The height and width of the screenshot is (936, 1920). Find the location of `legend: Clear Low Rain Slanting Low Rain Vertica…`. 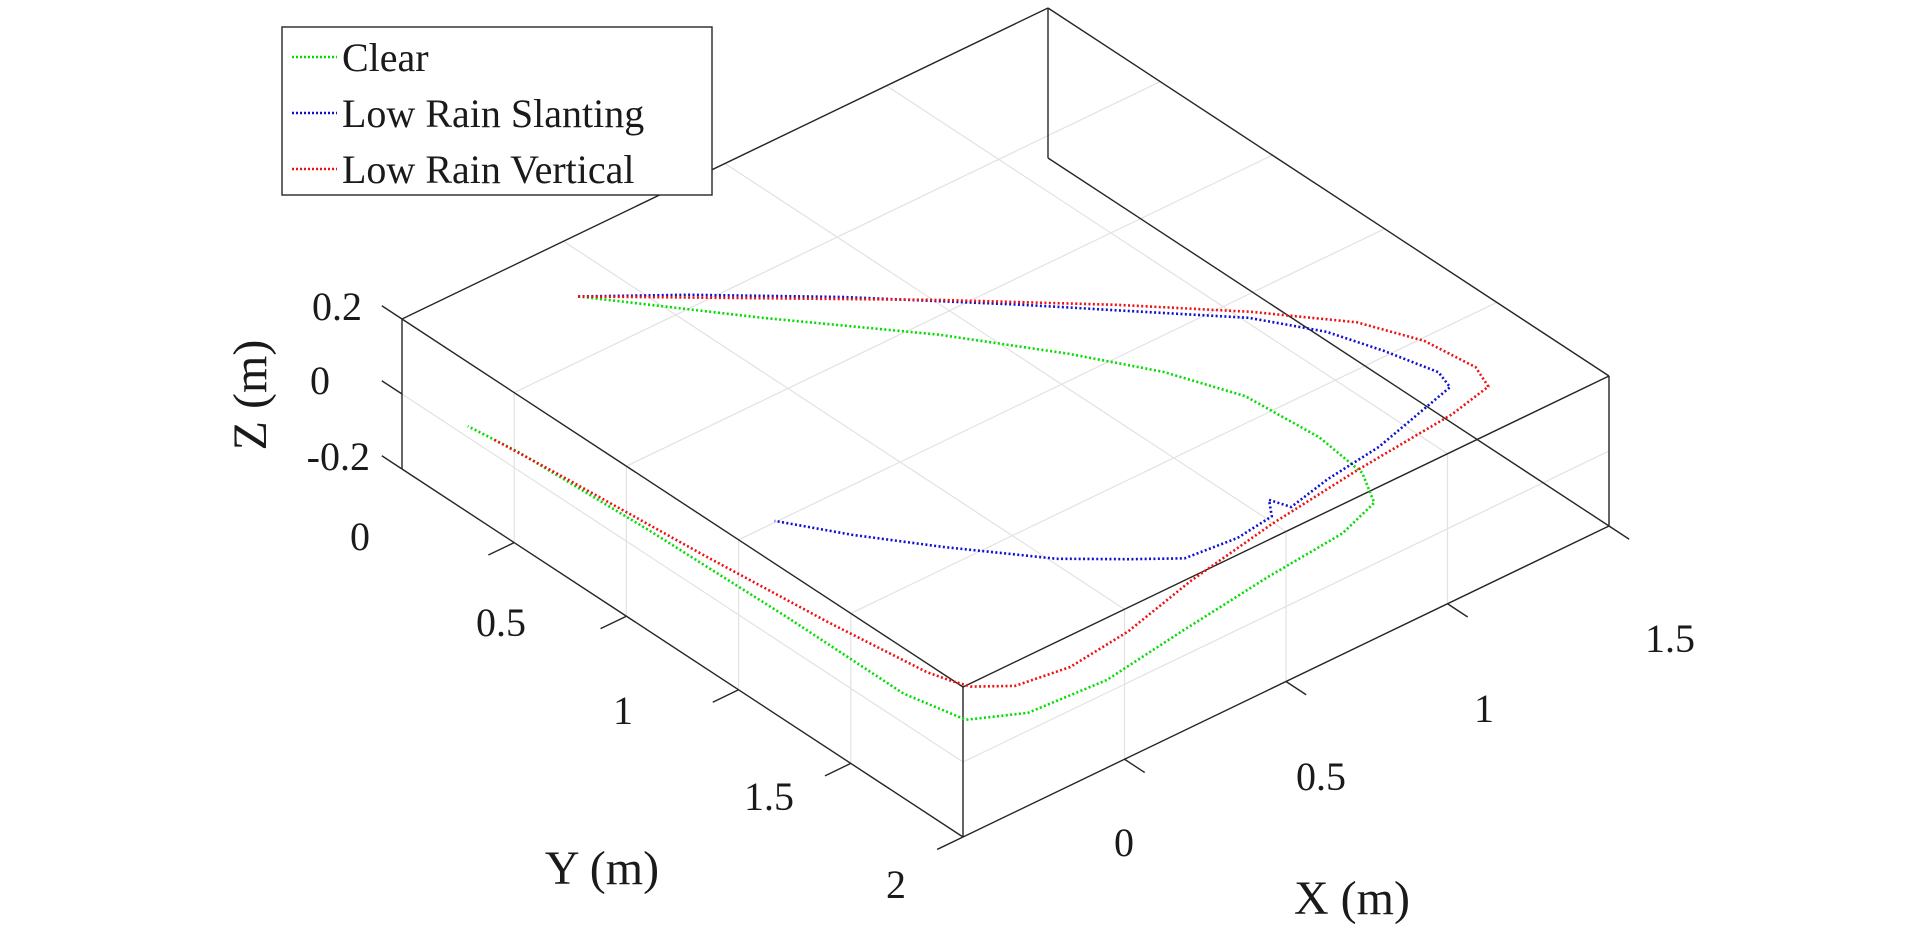

legend: Clear Low Rain Slanting Low Rain Vertica… is located at coordinates (497, 111).